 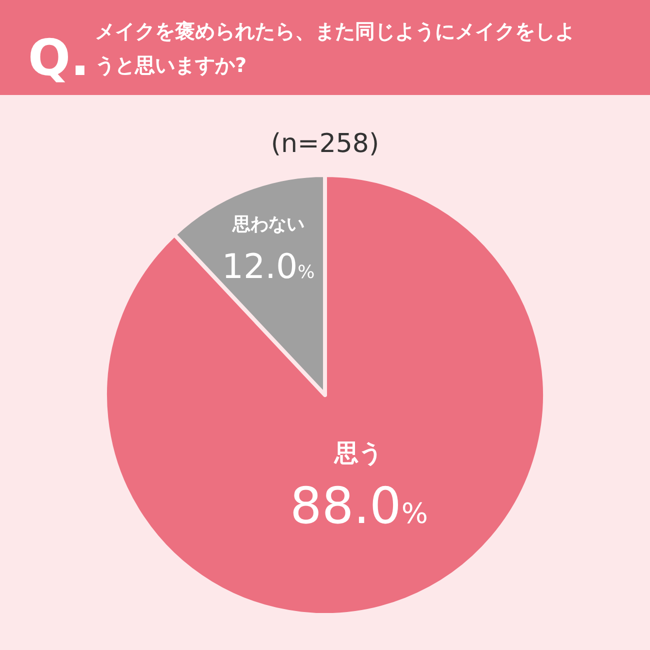 I want to click on data-label: 12.0%, so click(x=268, y=266).